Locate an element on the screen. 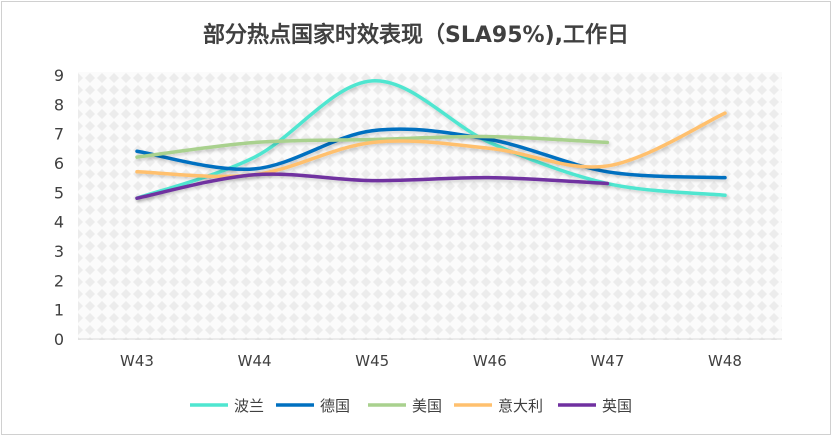 The width and height of the screenshot is (832, 448). y-tick-label: 6 is located at coordinates (59, 163).